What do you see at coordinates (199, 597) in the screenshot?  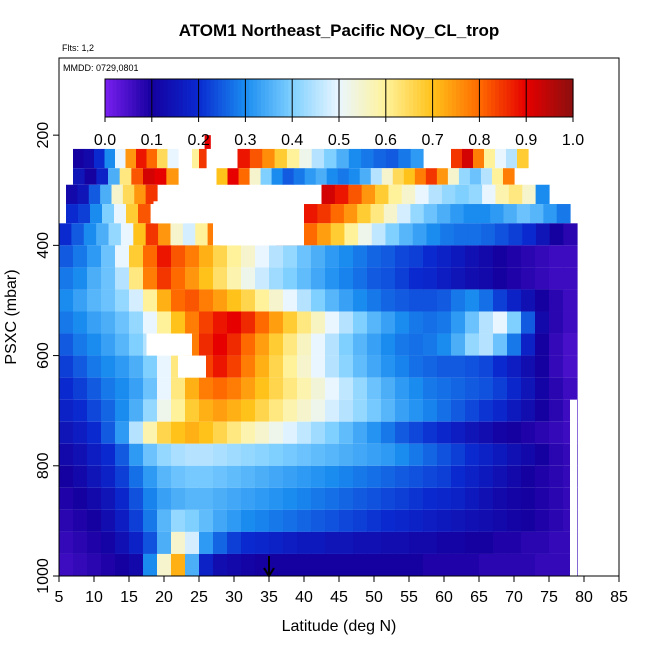 I see `x-tick-label: 25` at bounding box center [199, 597].